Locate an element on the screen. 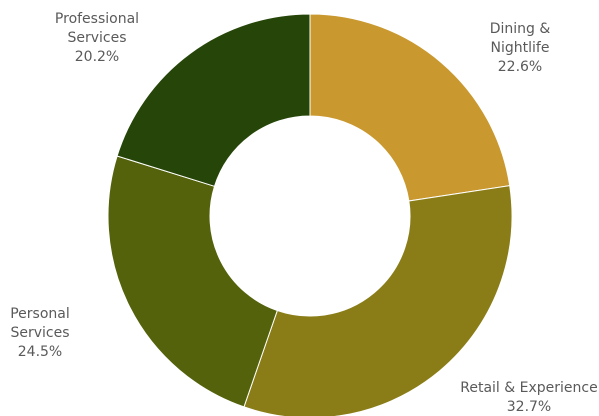 This screenshot has width=599, height=416. slice-name-line: Professional is located at coordinates (97, 19).